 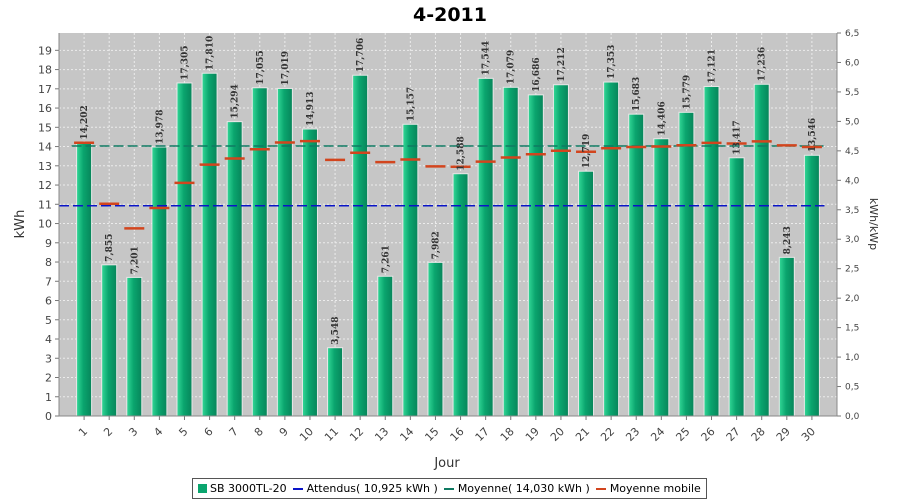 I want to click on legend-item-attendus: Attendus( 10,925 kWh ), so click(x=365, y=488).